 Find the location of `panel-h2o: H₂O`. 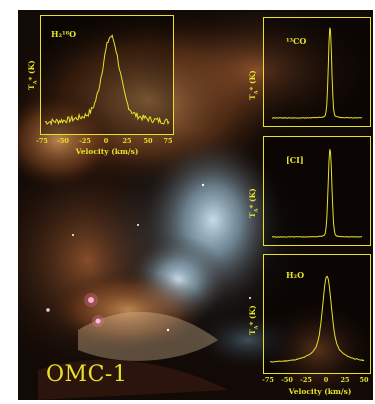

panel-h2o: H₂O is located at coordinates (317, 314).